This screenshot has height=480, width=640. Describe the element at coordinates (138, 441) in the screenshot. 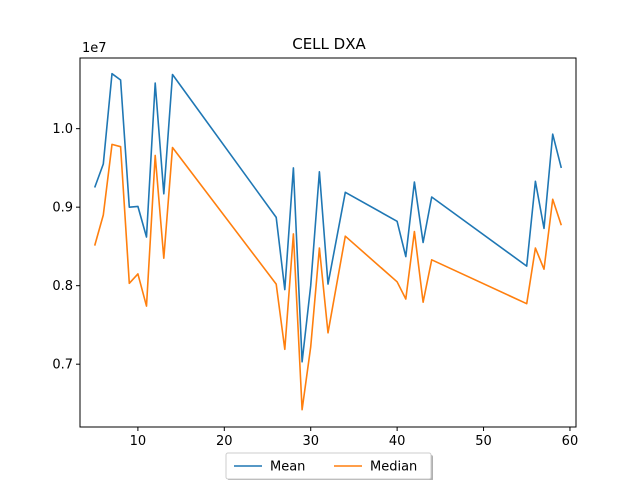

I see `x-tick-label: 10` at that location.